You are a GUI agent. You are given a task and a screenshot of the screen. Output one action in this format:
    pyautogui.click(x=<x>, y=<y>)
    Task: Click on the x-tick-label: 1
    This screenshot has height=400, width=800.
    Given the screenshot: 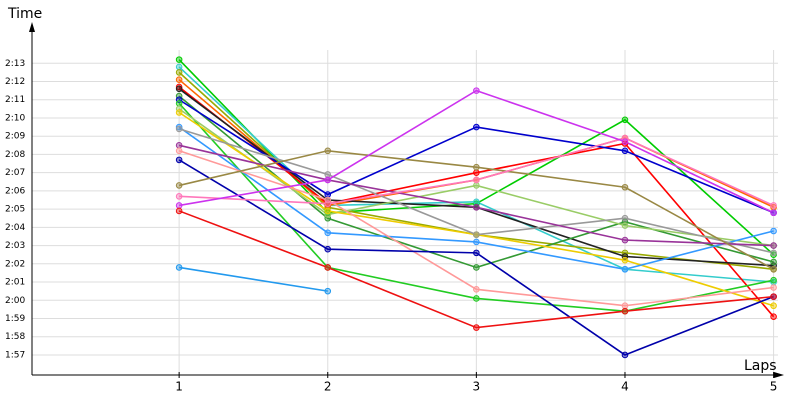 What is the action you would take?
    pyautogui.click(x=179, y=387)
    